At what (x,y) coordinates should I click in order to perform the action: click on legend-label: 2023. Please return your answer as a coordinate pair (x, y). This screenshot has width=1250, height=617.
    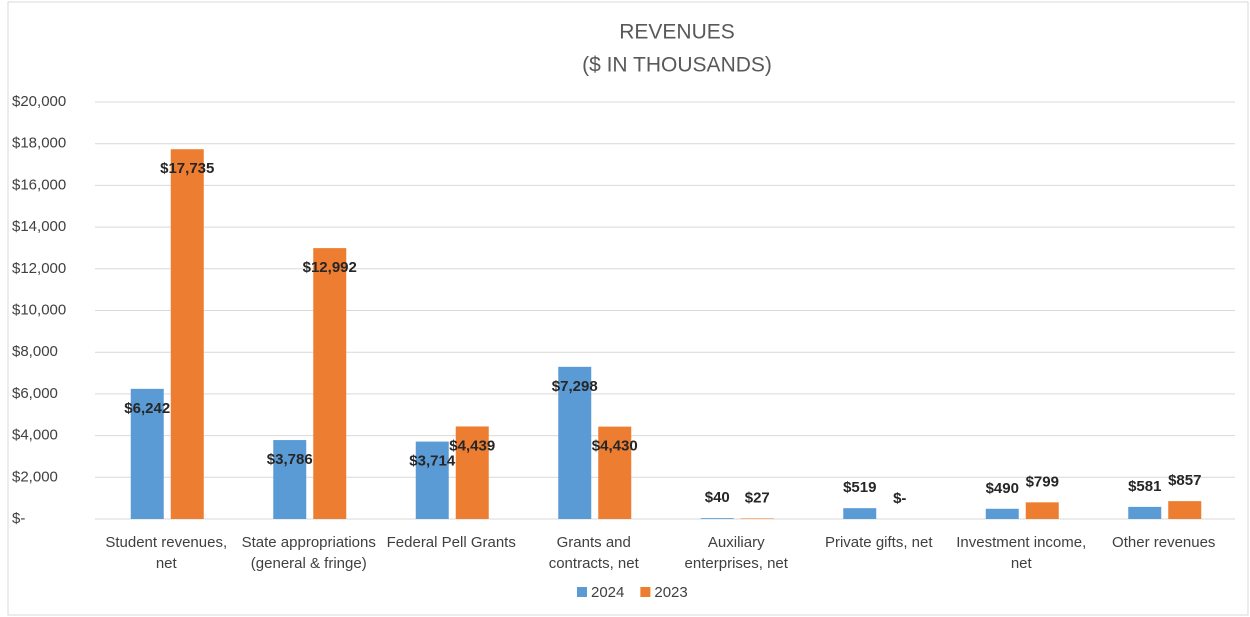
    Looking at the image, I should click on (670, 592).